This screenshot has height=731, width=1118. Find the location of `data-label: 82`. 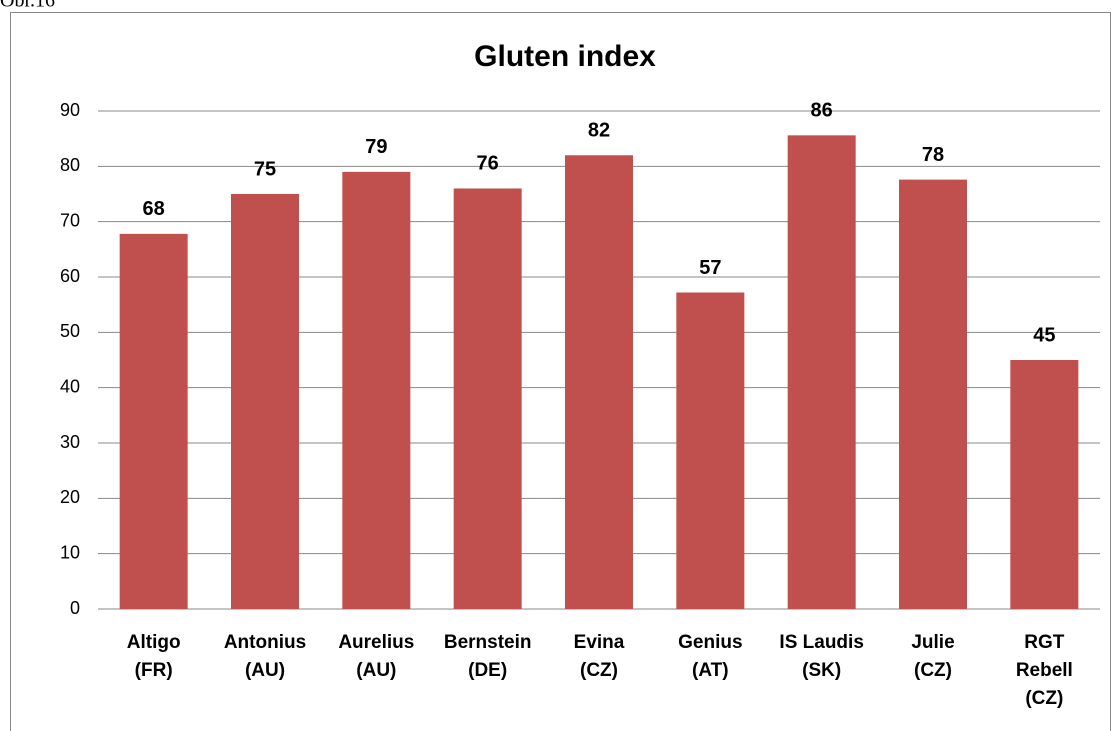

data-label: 82 is located at coordinates (599, 131).